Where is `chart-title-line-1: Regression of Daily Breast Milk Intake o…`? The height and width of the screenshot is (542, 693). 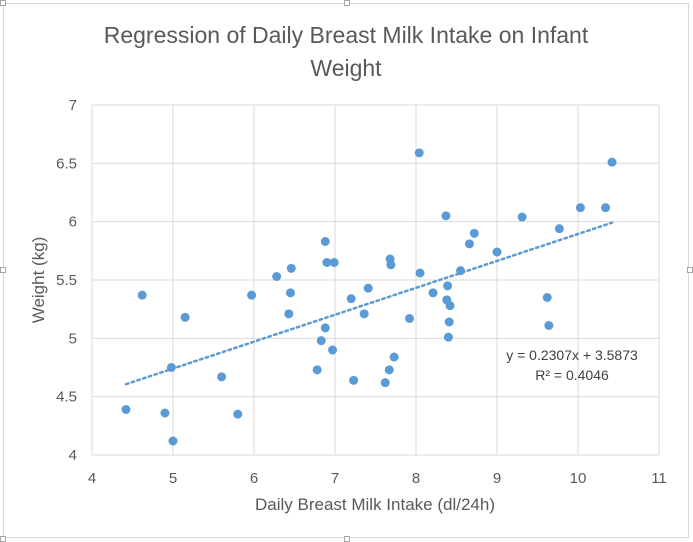
chart-title-line-1: Regression of Daily Breast Milk Intake o… is located at coordinates (346, 35).